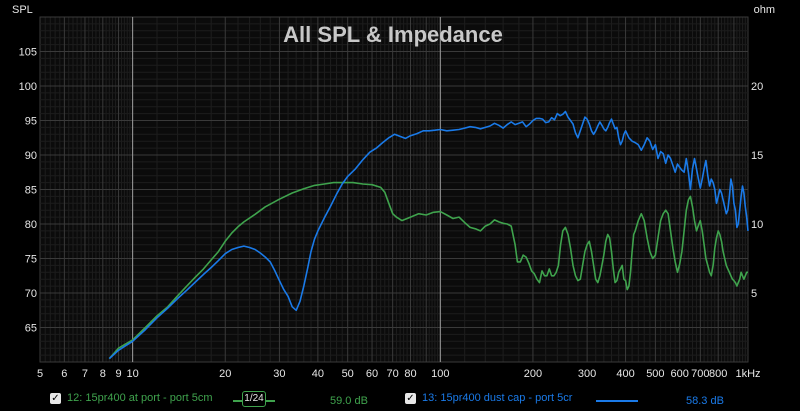  I want to click on y-tick-label: 65, so click(31, 329).